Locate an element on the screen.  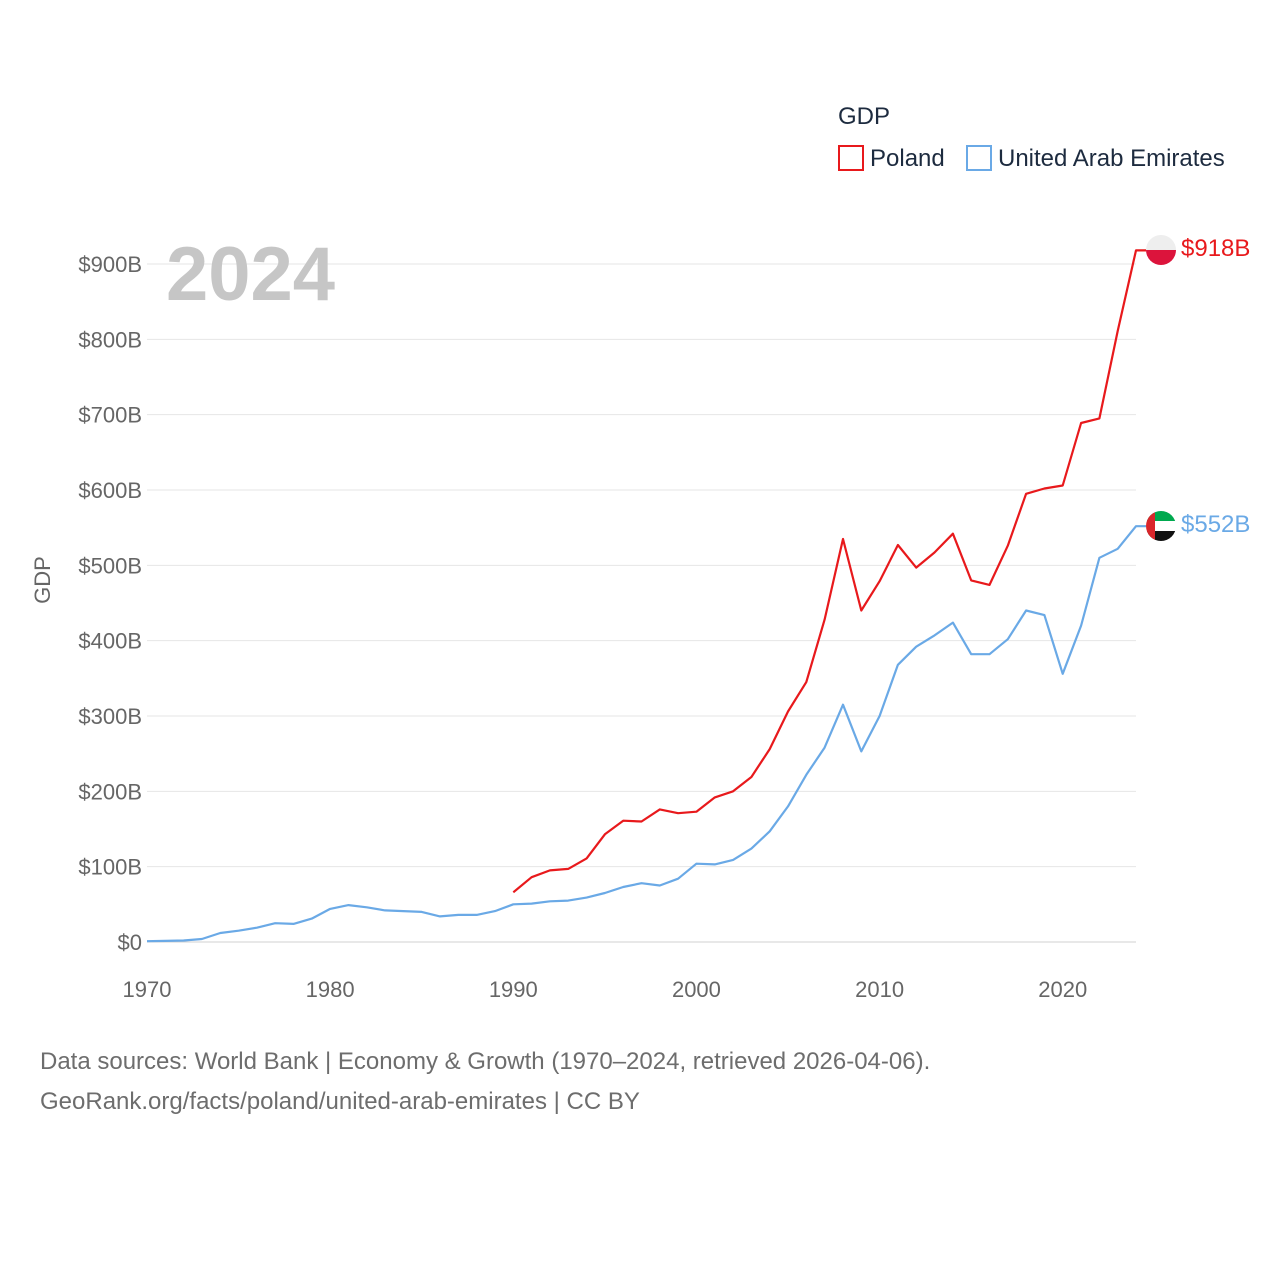
y-tick-label: $900B is located at coordinates (110, 264).